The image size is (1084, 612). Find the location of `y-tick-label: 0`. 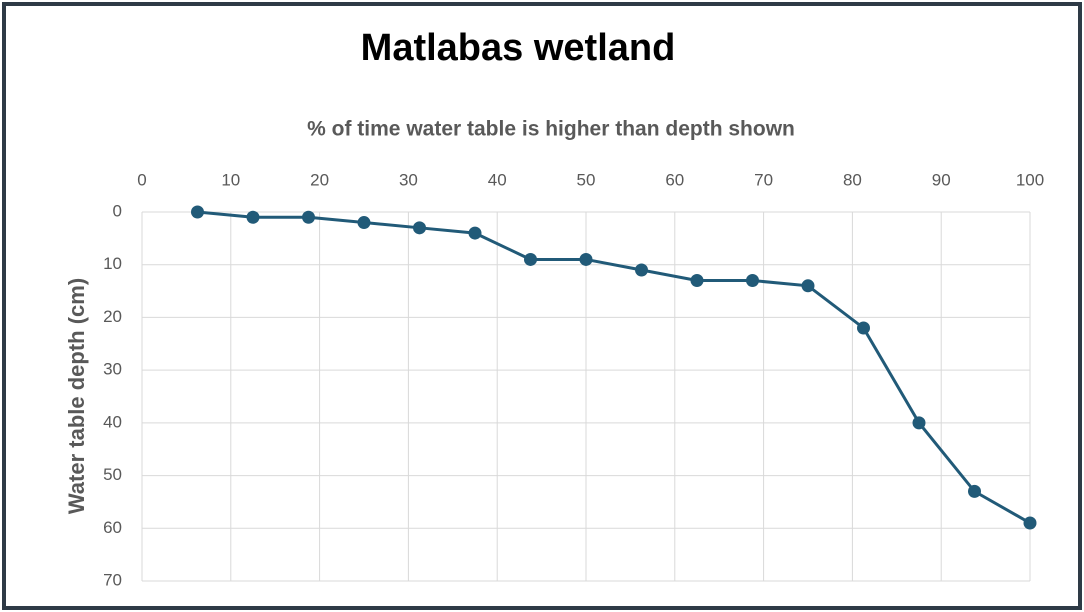

y-tick-label: 0 is located at coordinates (117, 210).